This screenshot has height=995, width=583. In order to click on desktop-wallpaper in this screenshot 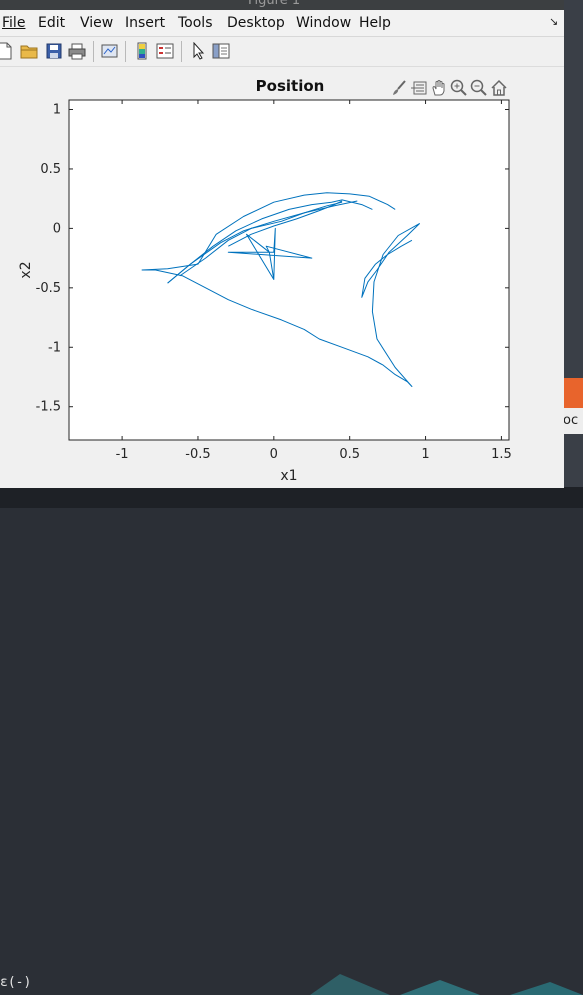, I will do `click(446, 984)`.